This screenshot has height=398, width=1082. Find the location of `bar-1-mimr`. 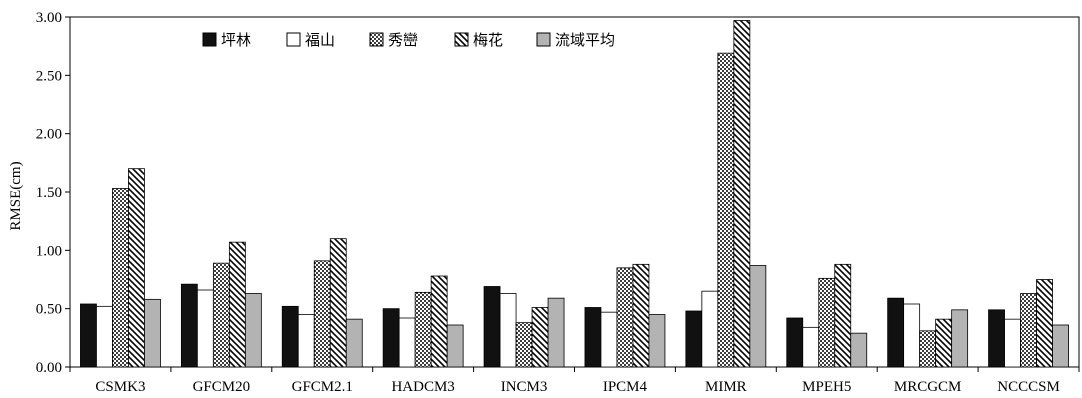

bar-1-mimr is located at coordinates (694, 339).